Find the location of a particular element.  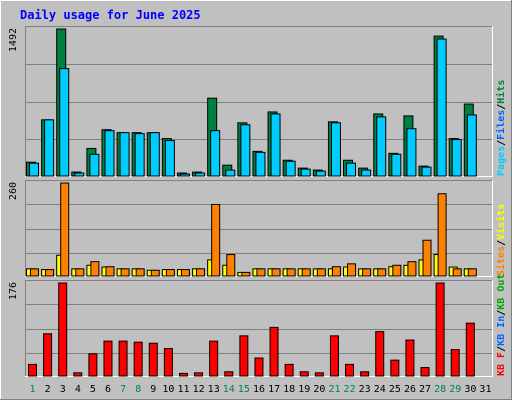

legend-entry-kb-in: KB In is located at coordinates (501, 331).